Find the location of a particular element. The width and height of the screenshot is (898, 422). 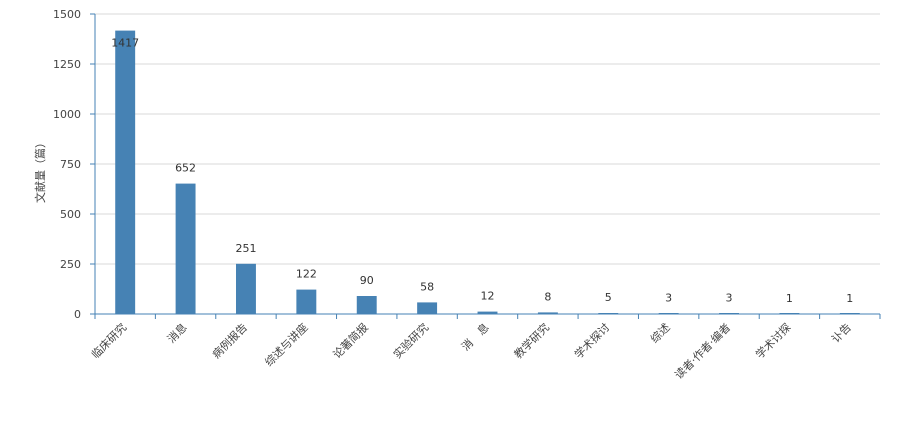

data-label: 12 is located at coordinates (488, 296).